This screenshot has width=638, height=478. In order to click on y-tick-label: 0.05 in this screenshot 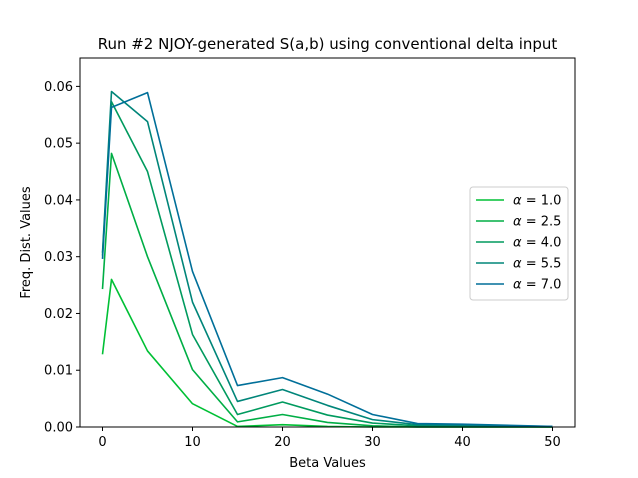, I will do `click(58, 144)`.